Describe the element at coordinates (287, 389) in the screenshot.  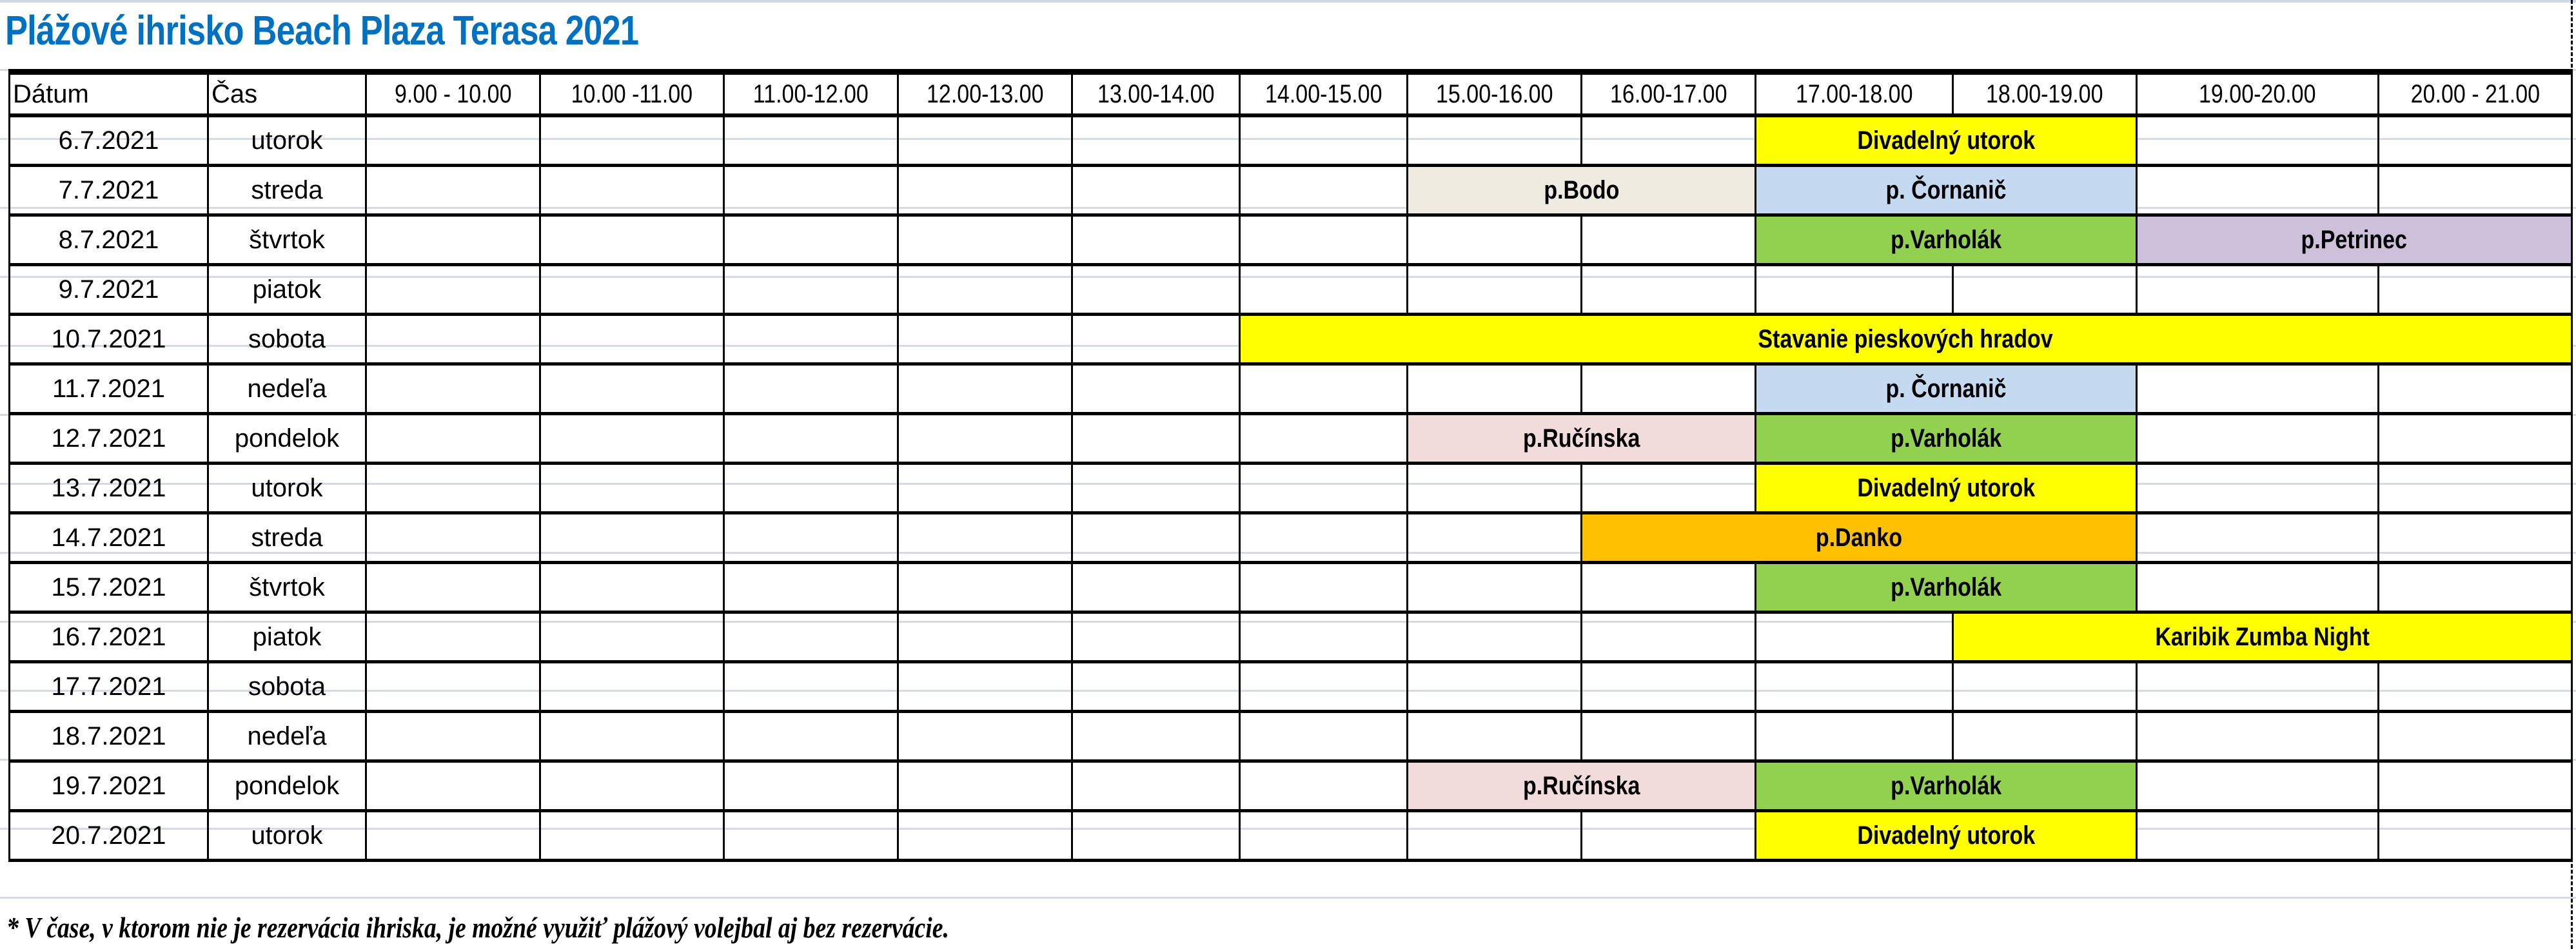
I see `day-cell: nedeľa` at that location.